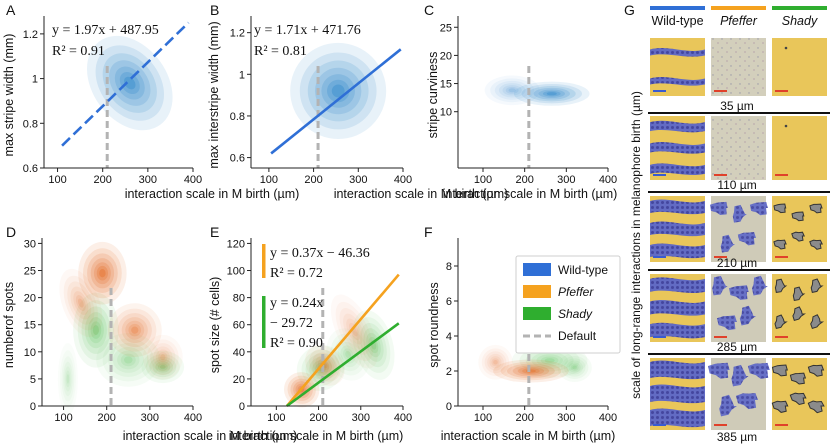  Describe the element at coordinates (738, 17) in the screenshot. I see `panel-g-header: Wild-type Pfeffer Shady` at that location.